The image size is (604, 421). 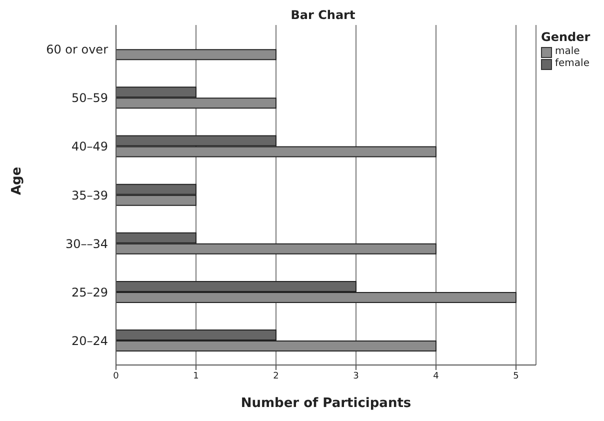 I want to click on y-tick-label: 60 or over, so click(x=77, y=49).